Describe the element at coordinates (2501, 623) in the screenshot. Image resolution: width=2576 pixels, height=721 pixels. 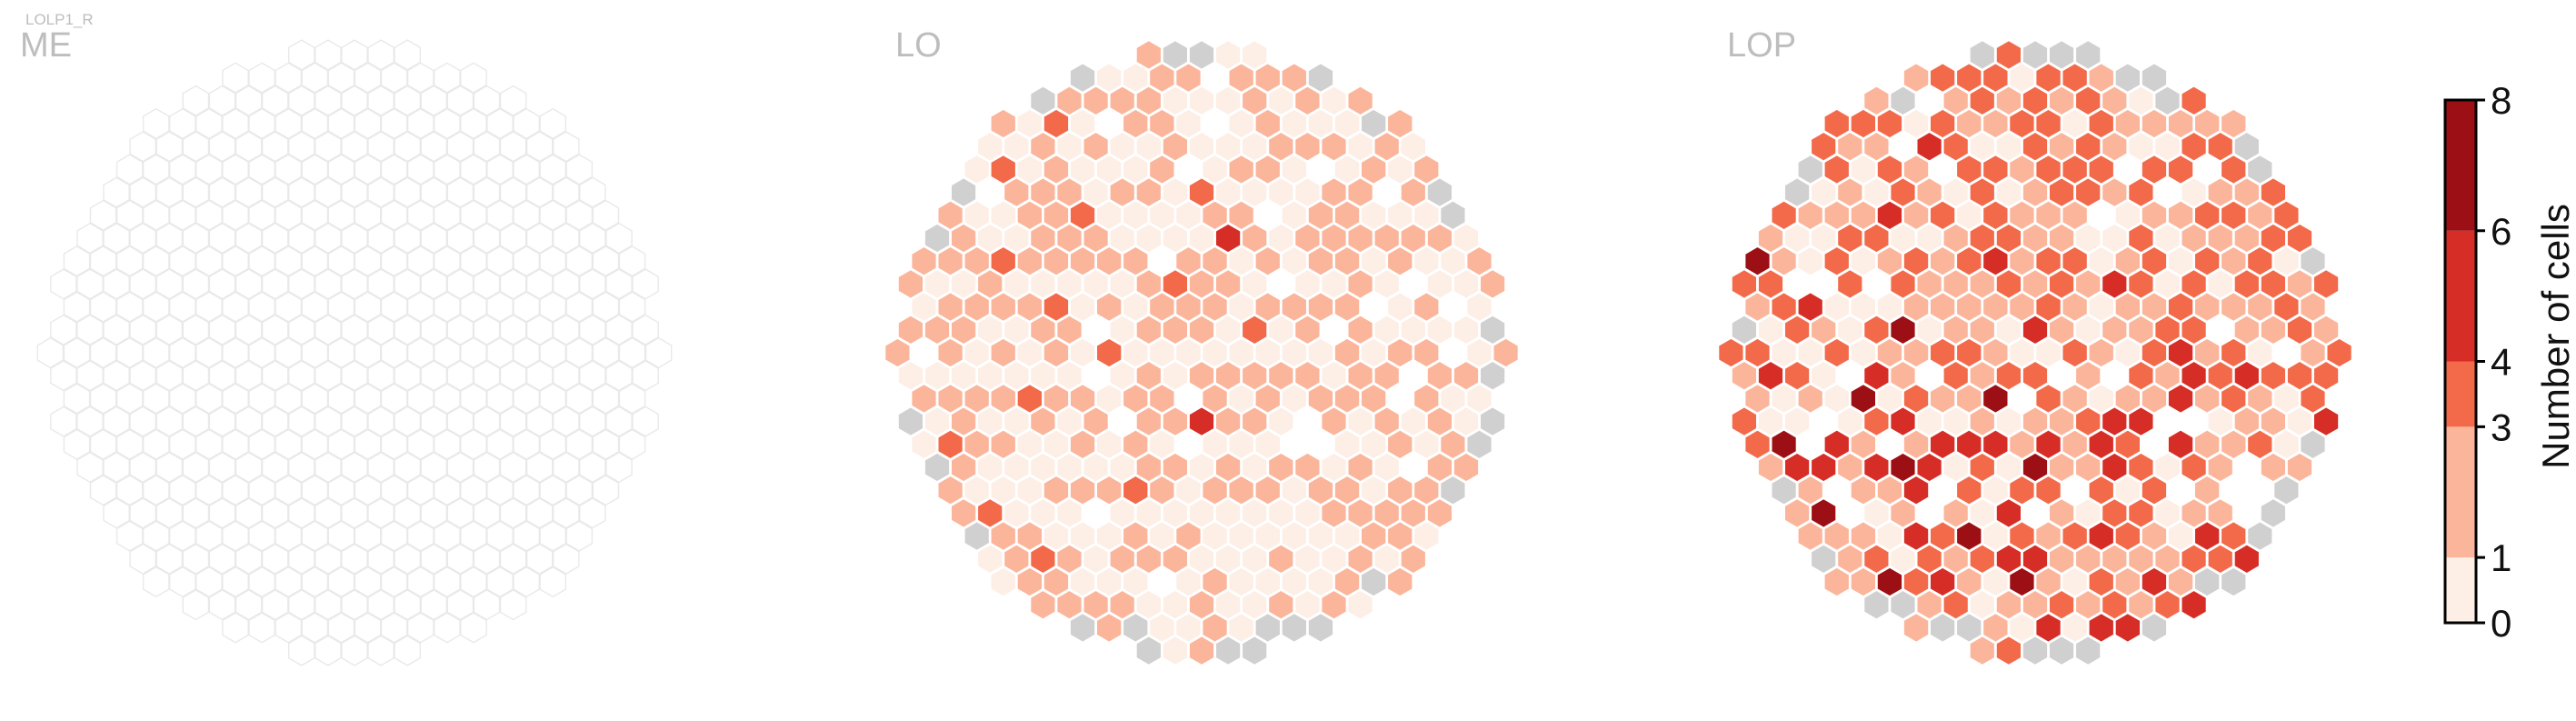
I see `colorbar-tick-label: 0` at that location.